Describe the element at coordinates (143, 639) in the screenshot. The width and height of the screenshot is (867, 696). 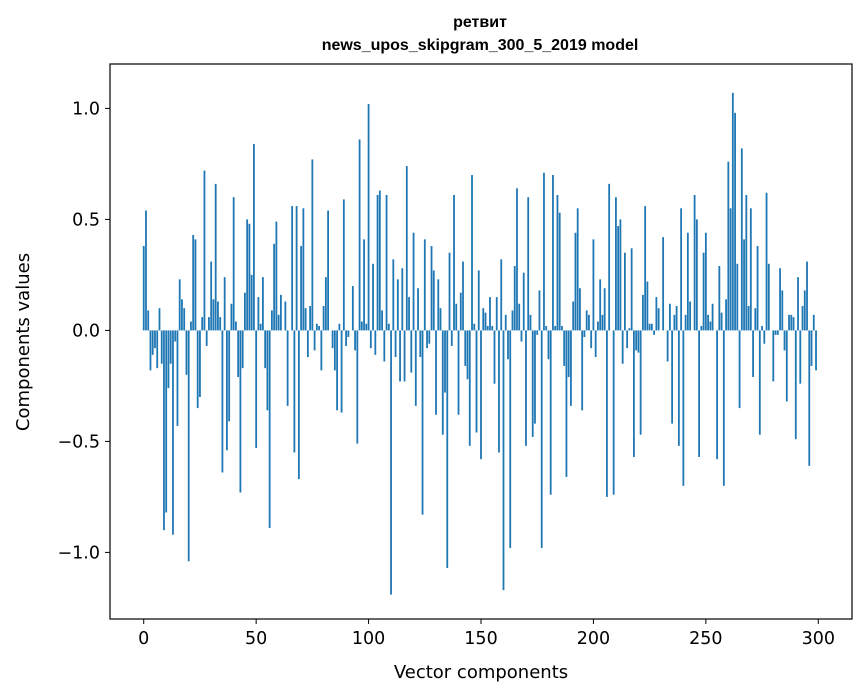
I see `x-tick-label: 0` at that location.